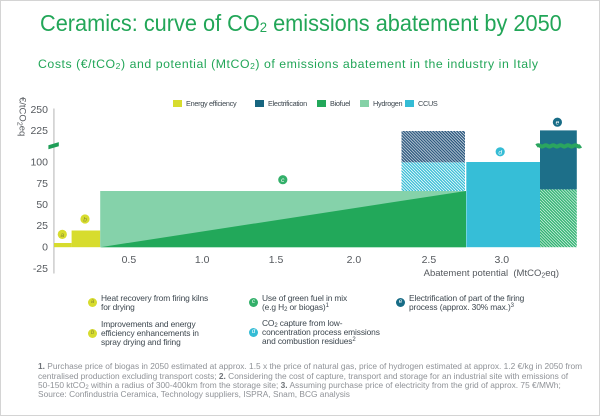 Image resolution: width=600 pixels, height=416 pixels. Describe the element at coordinates (45, 247) in the screenshot. I see `svg-text: 0` at that location.